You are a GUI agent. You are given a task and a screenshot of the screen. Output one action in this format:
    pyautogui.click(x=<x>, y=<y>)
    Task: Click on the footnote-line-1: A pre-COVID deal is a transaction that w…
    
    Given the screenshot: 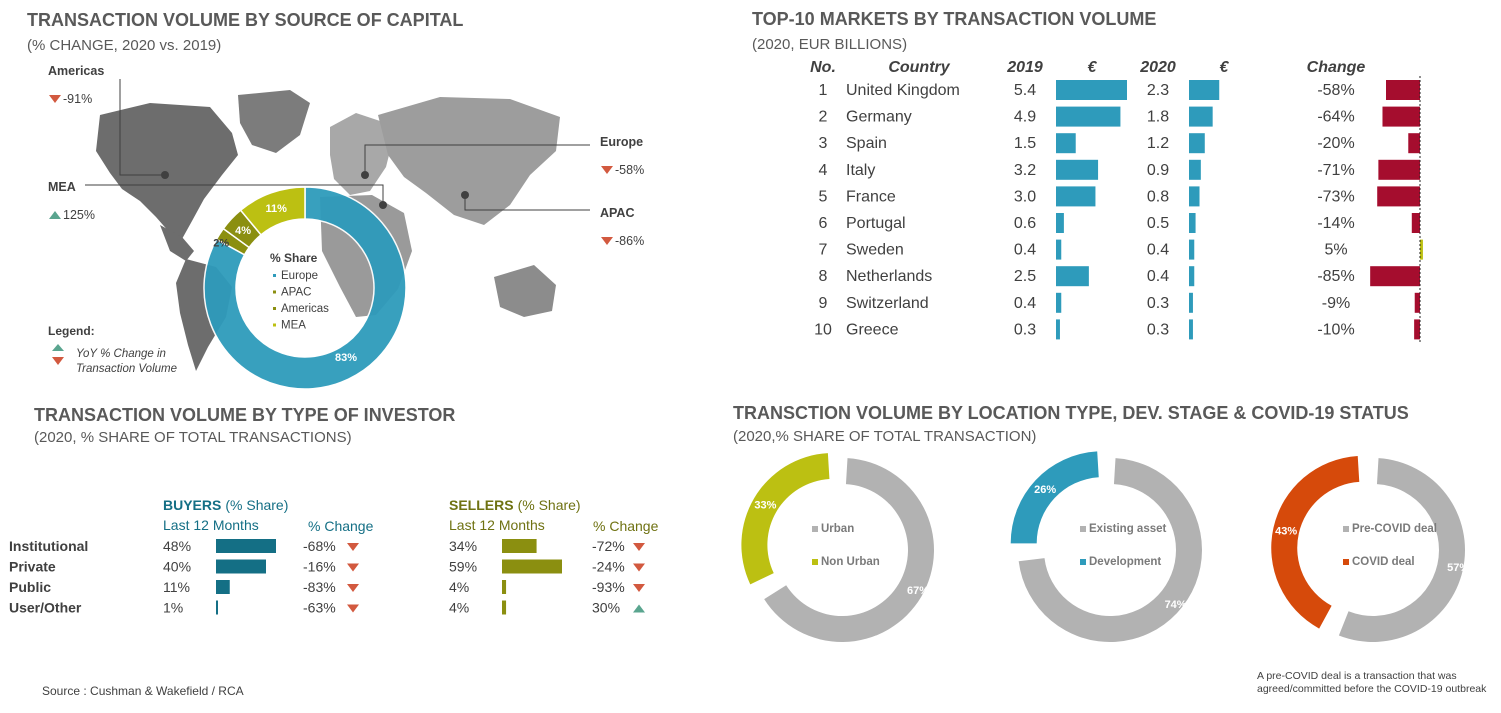 What is the action you would take?
    pyautogui.click(x=1357, y=676)
    